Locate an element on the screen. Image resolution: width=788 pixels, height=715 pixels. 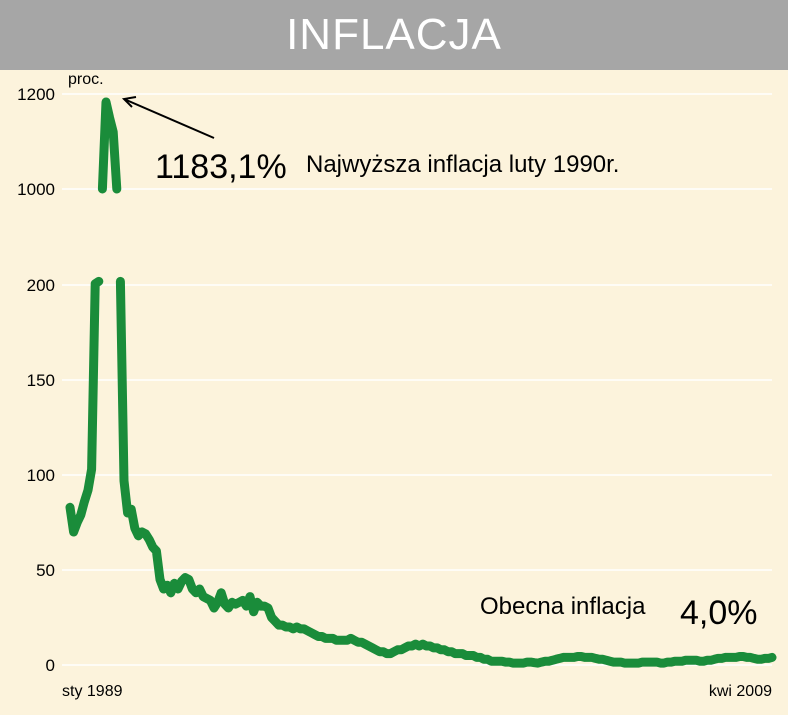
y-tick-label: 50 is located at coordinates (45, 570).